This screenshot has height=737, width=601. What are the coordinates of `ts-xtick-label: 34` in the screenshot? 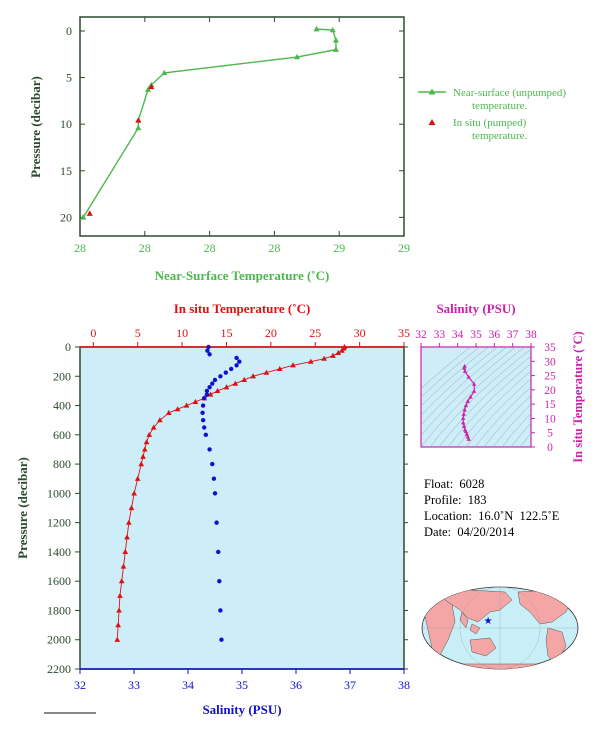 It's located at (458, 335).